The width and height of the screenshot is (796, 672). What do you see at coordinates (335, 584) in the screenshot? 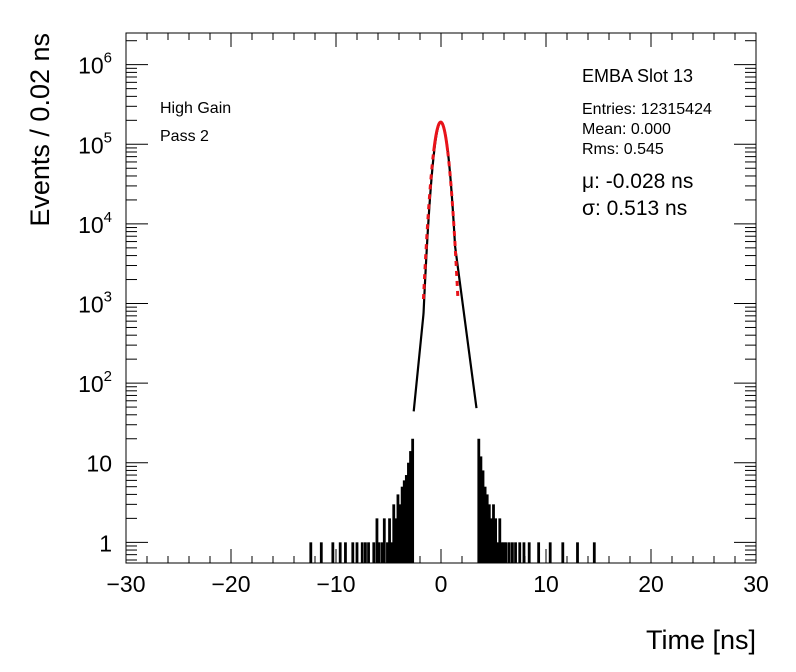
I see `x-tick-label: −10` at bounding box center [335, 584].